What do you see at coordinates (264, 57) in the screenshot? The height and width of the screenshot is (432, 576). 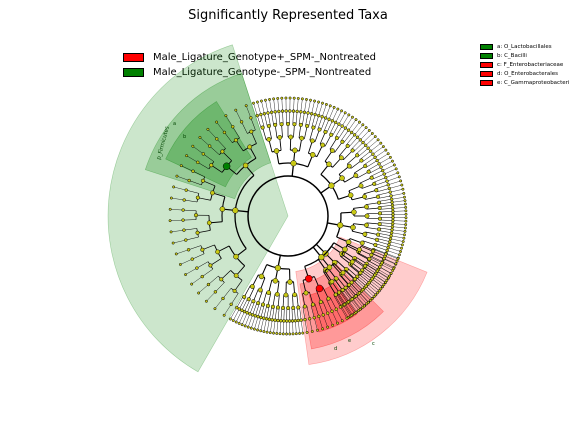 I see `legend-label-genotype-plus: Male_Ligature_Genotype+_SPM-_Nontreated` at bounding box center [264, 57].